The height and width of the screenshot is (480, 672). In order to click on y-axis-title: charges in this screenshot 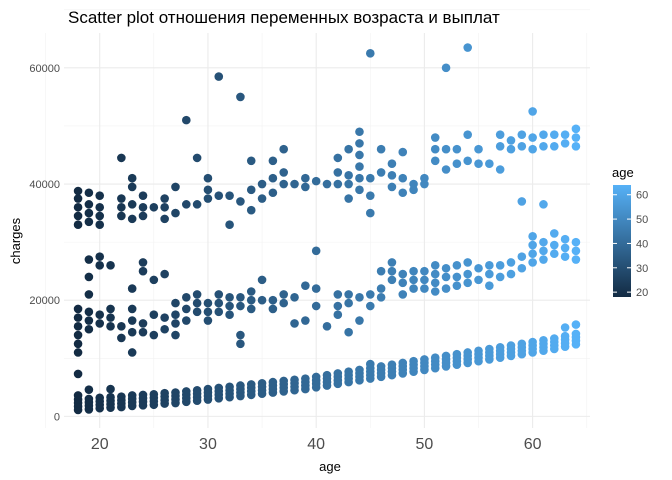, I will do `click(15, 240)`.